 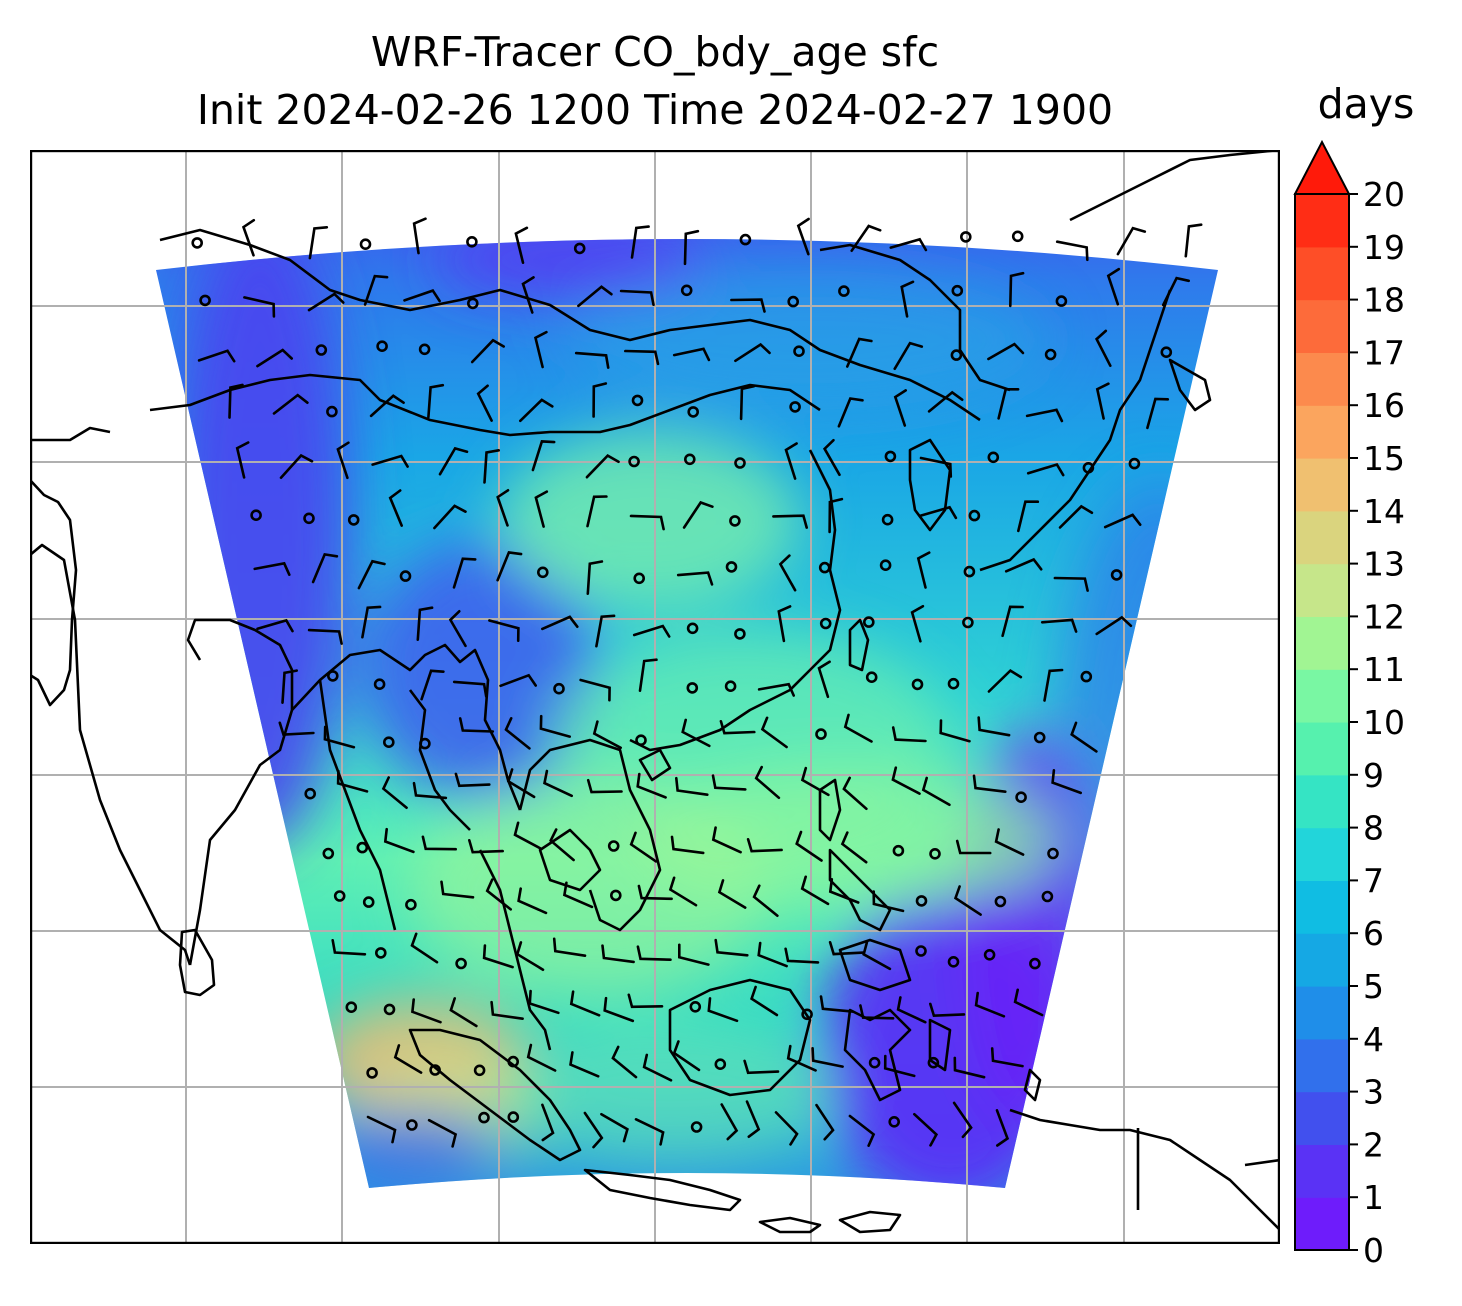 What do you see at coordinates (1384, 564) in the screenshot?
I see `colorbar-tick-label: 13` at bounding box center [1384, 564].